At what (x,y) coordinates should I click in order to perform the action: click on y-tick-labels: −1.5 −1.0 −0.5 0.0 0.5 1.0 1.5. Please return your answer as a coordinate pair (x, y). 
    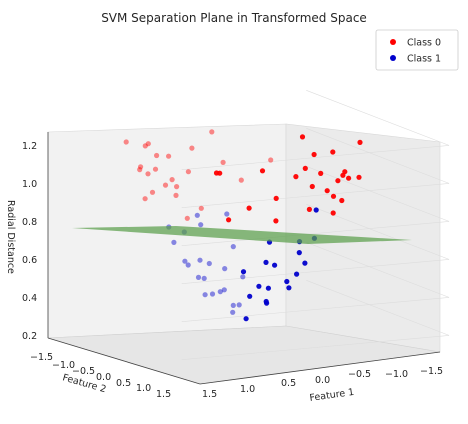
    Looking at the image, I should click on (100, 376).